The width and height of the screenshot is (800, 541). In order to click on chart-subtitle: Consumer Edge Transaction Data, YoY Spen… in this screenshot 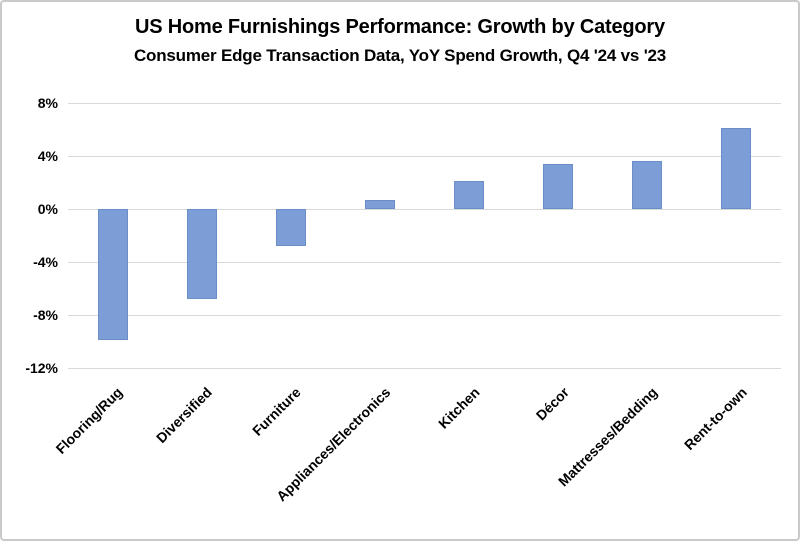, I will do `click(400, 55)`.